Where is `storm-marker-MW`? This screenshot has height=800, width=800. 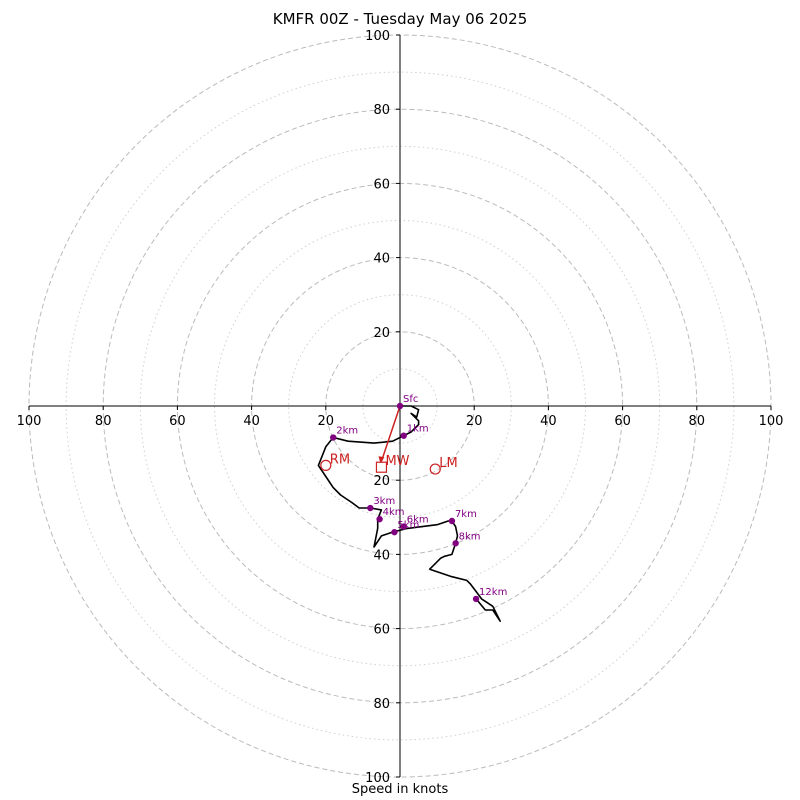
storm-marker-MW is located at coordinates (381, 467).